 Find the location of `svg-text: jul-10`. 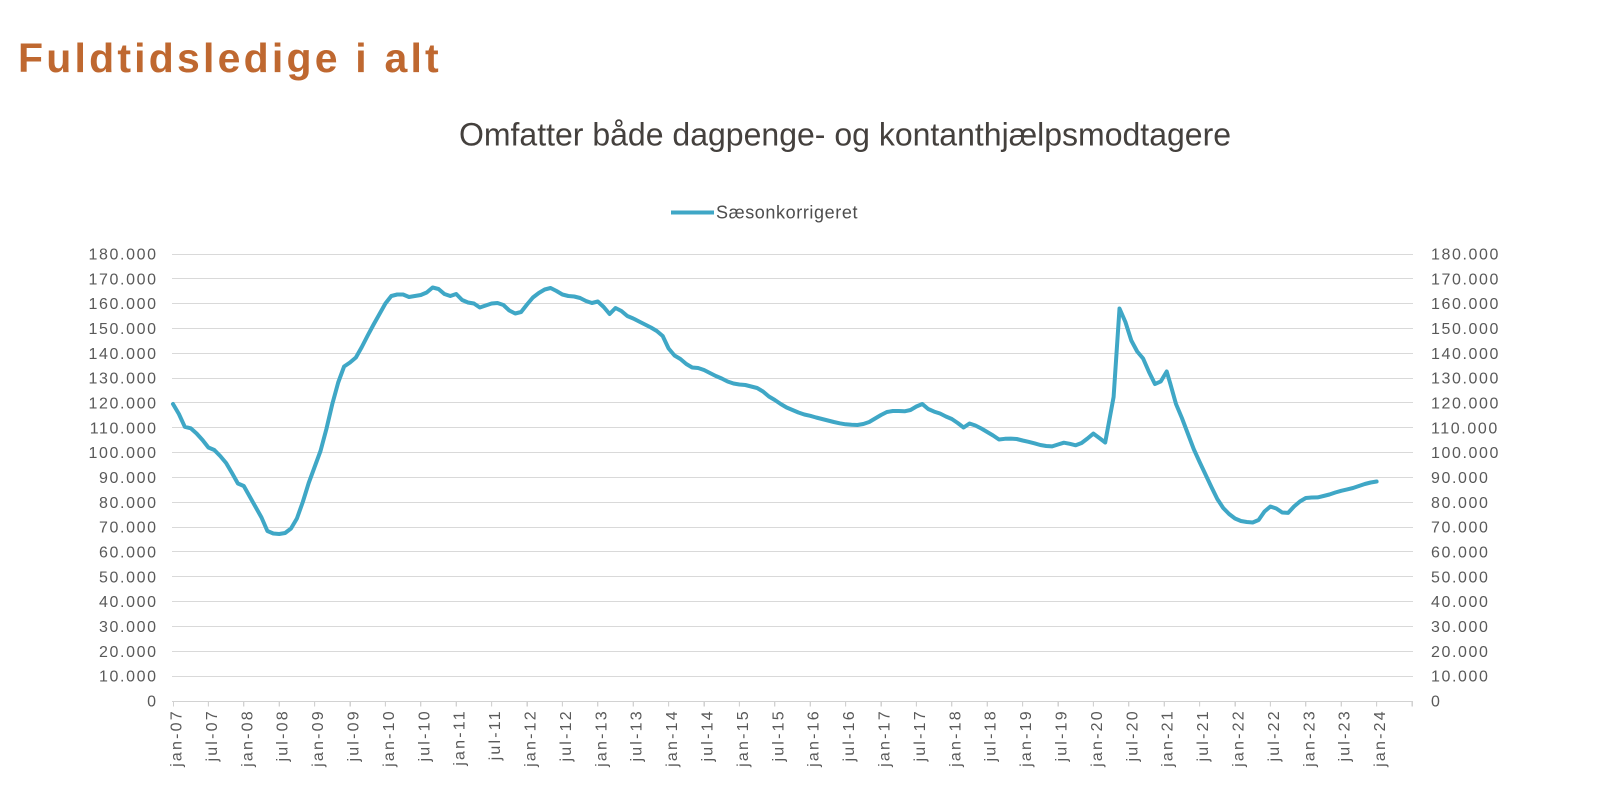

svg-text: jul-10 is located at coordinates (424, 735).